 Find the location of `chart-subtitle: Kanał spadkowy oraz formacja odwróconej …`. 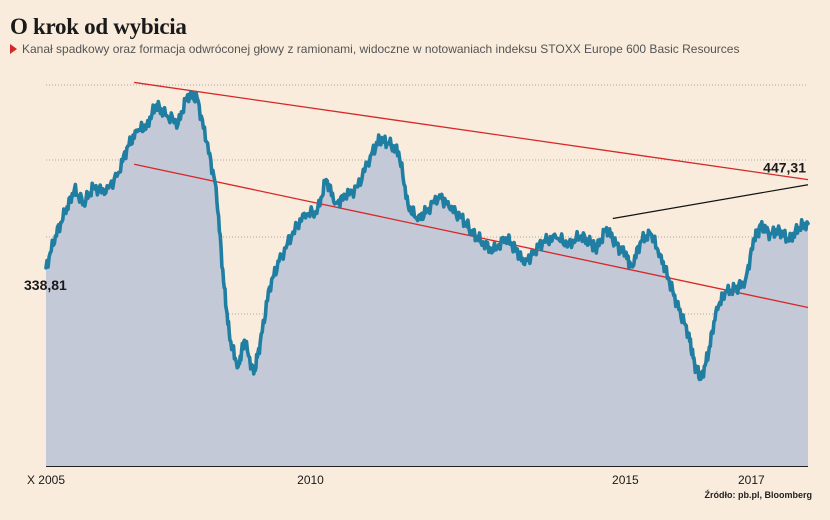

chart-subtitle: Kanał spadkowy oraz formacja odwróconej … is located at coordinates (374, 49).